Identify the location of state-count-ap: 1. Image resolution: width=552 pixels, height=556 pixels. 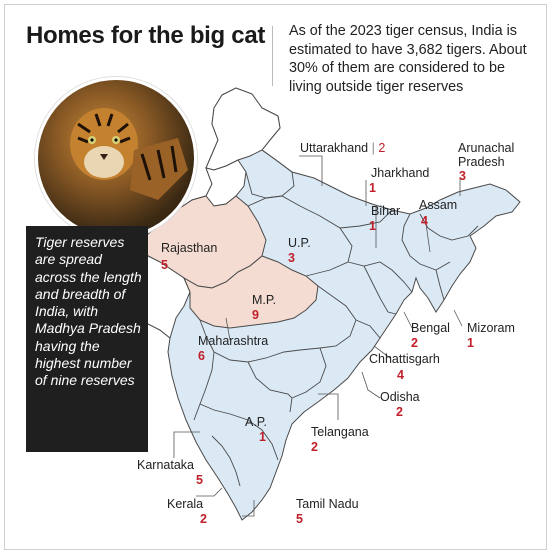
(262, 437).